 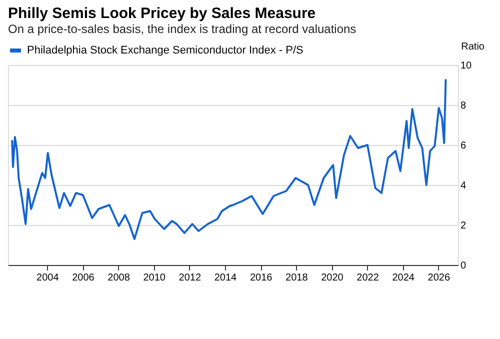 I want to click on x-tick-label: 2004, so click(x=48, y=278).